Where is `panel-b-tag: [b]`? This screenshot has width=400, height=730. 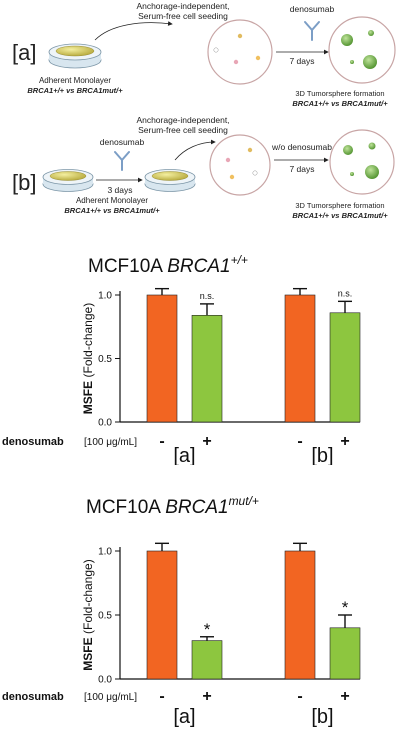
panel-b-tag: [b] is located at coordinates (24, 182).